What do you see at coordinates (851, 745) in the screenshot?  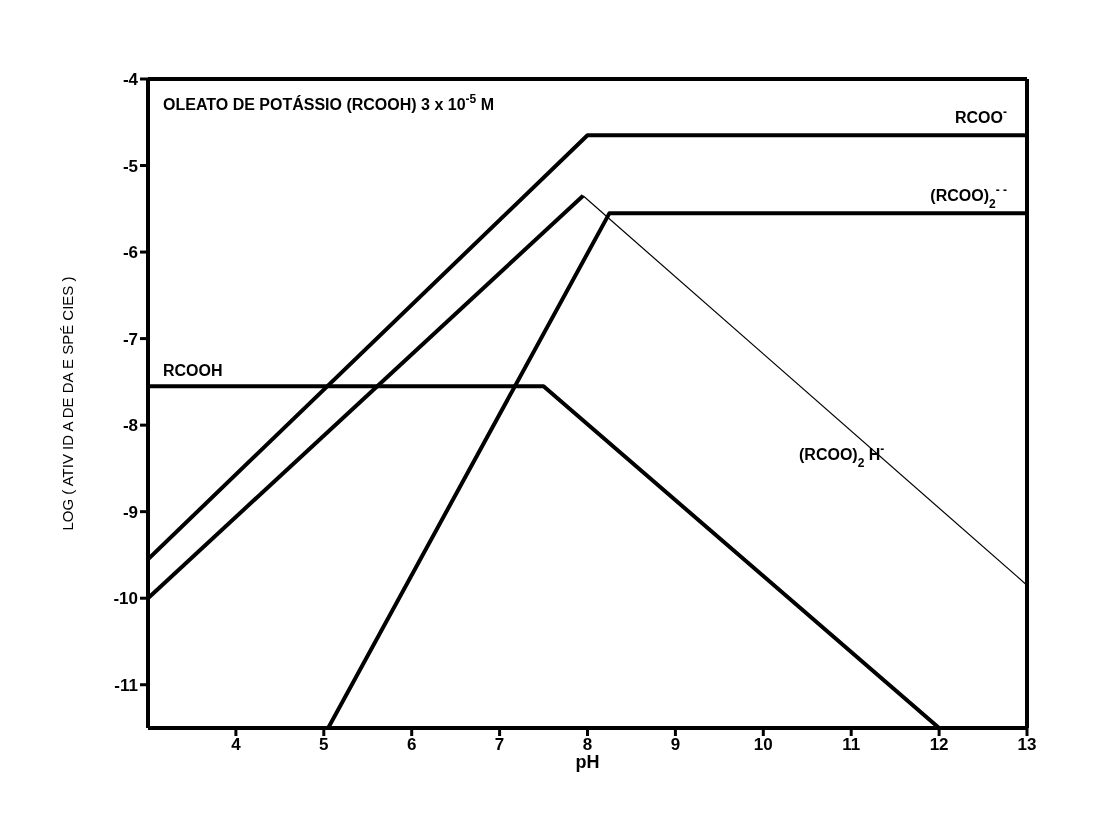 I see `x-tick-label: 11` at bounding box center [851, 745].